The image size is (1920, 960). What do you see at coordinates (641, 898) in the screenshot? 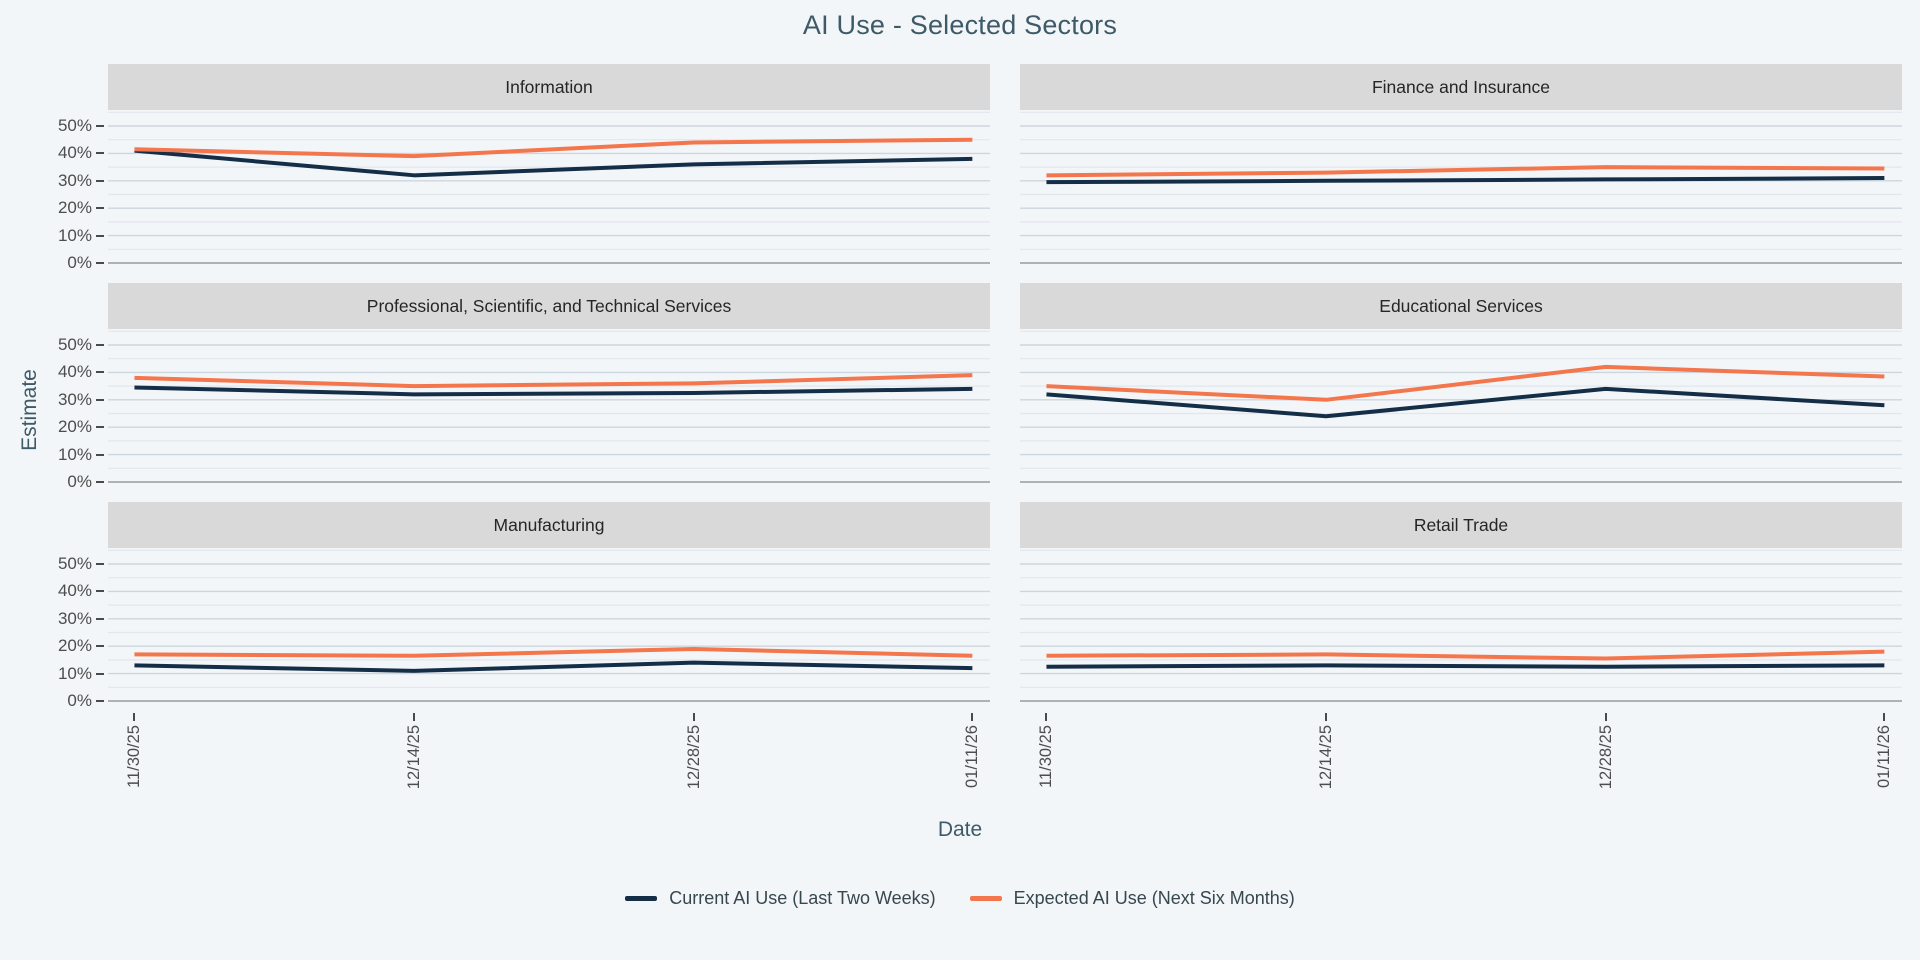
I see `current-series-line-swatch` at bounding box center [641, 898].